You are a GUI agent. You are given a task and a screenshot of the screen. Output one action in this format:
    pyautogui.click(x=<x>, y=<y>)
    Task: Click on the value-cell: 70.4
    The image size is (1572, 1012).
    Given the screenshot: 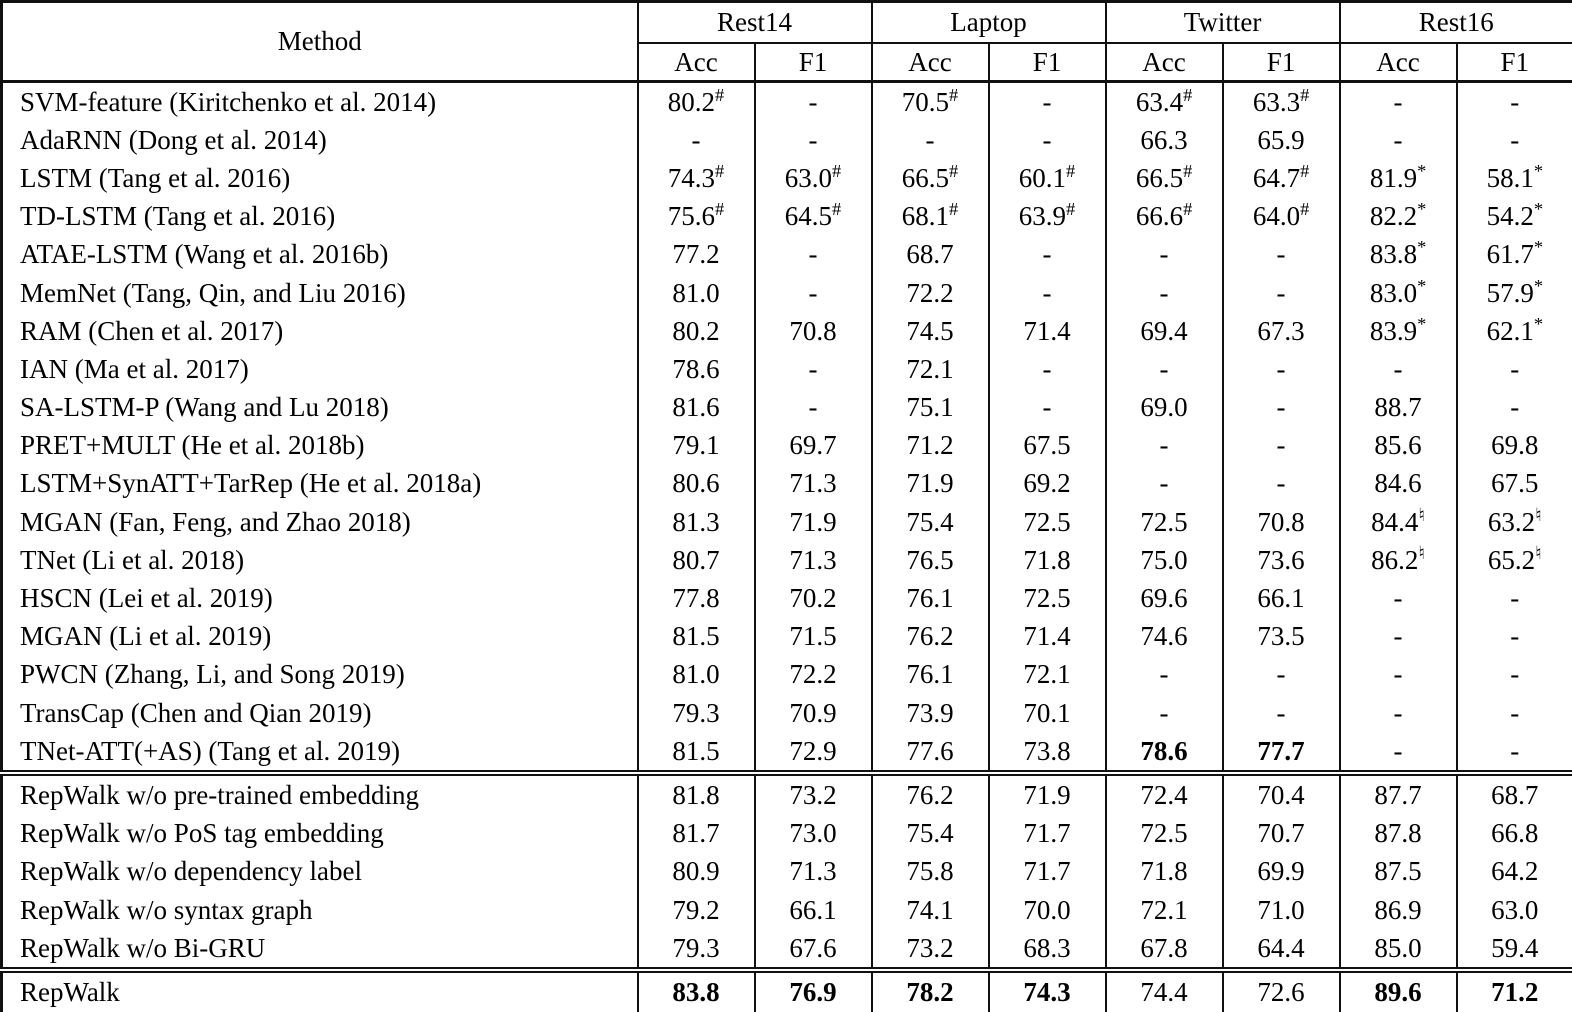 What is the action you would take?
    pyautogui.click(x=1280, y=792)
    